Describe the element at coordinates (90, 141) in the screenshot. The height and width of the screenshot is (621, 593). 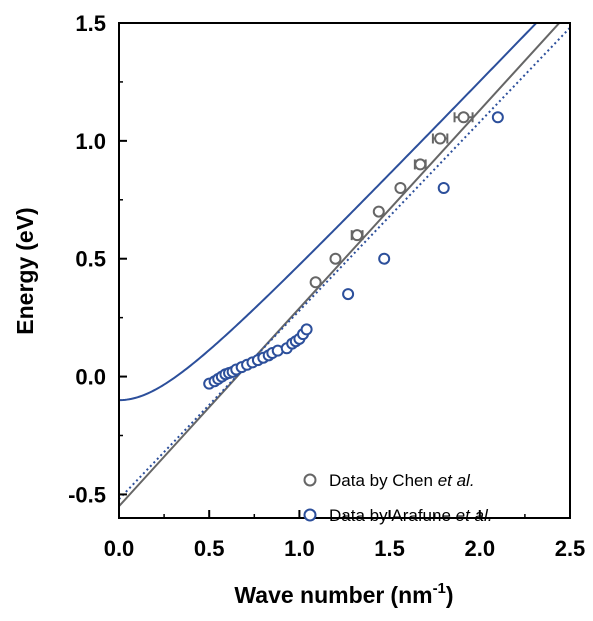
I see `y-tick-label: 1.0` at that location.